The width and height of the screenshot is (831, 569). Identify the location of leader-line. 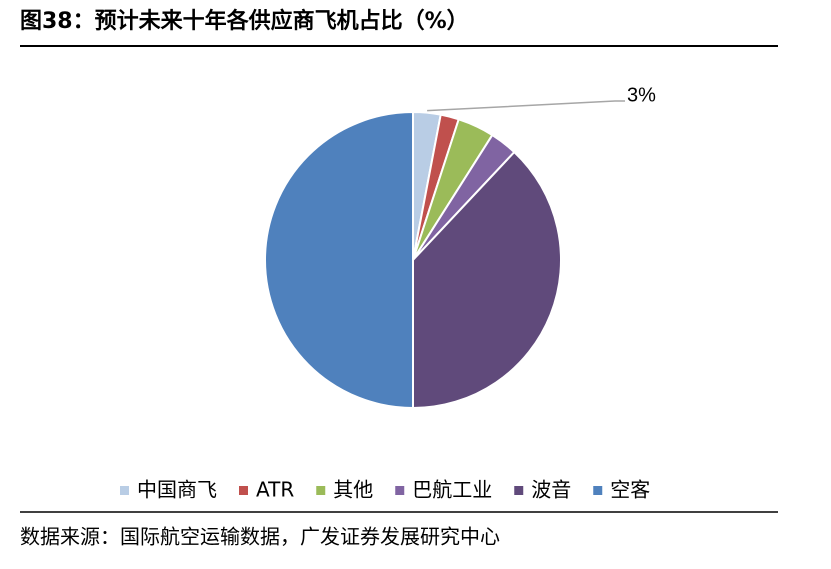
(526, 106).